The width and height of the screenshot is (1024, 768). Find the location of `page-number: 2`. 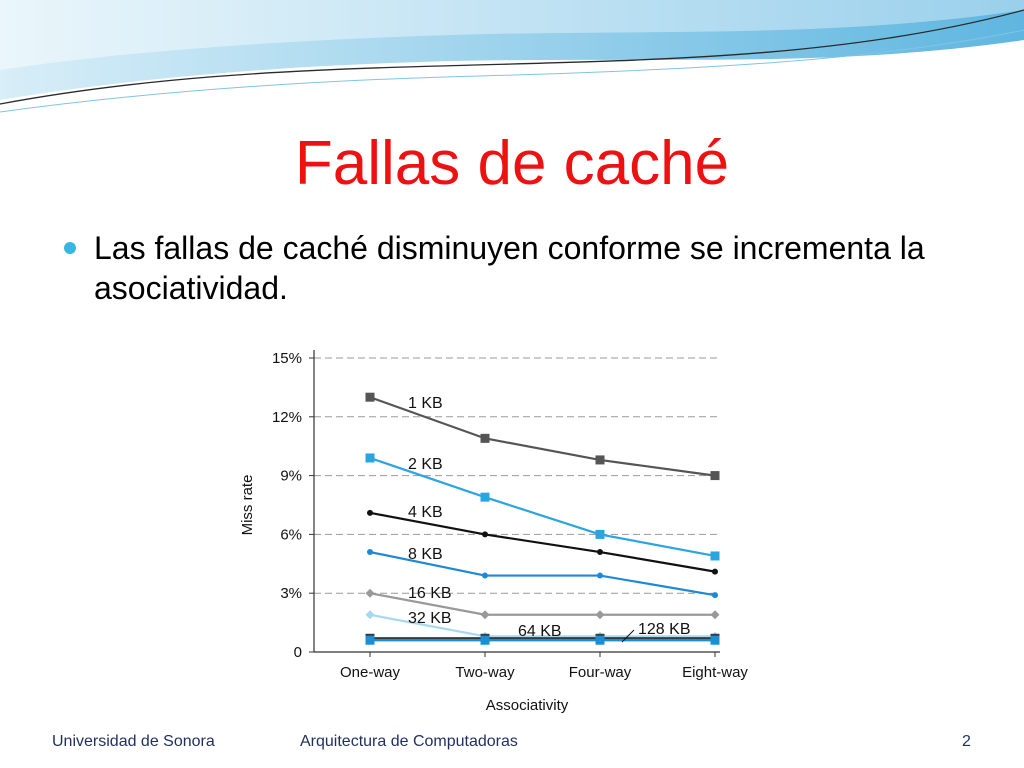

page-number: 2 is located at coordinates (966, 741).